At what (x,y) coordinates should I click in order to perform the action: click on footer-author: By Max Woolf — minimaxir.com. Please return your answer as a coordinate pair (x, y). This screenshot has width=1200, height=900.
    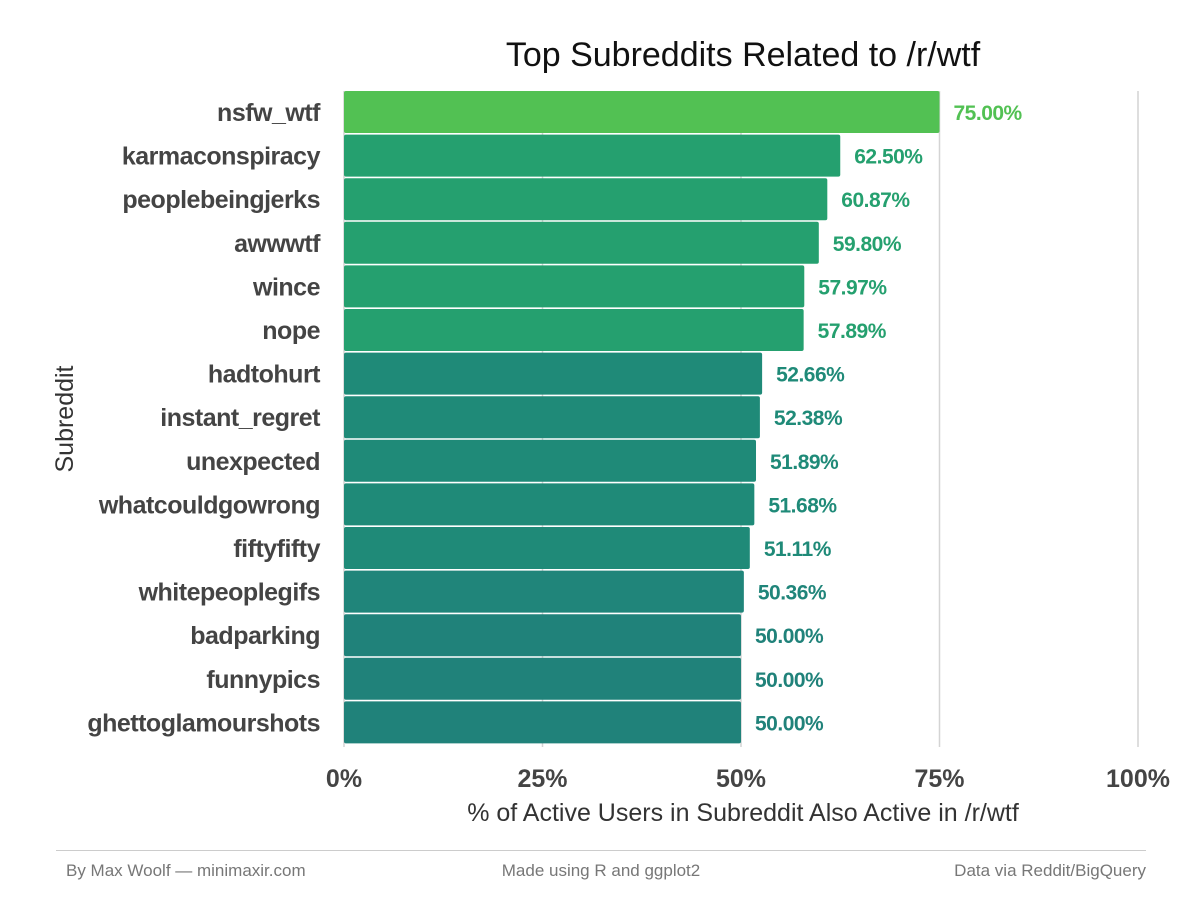
    Looking at the image, I should click on (186, 870).